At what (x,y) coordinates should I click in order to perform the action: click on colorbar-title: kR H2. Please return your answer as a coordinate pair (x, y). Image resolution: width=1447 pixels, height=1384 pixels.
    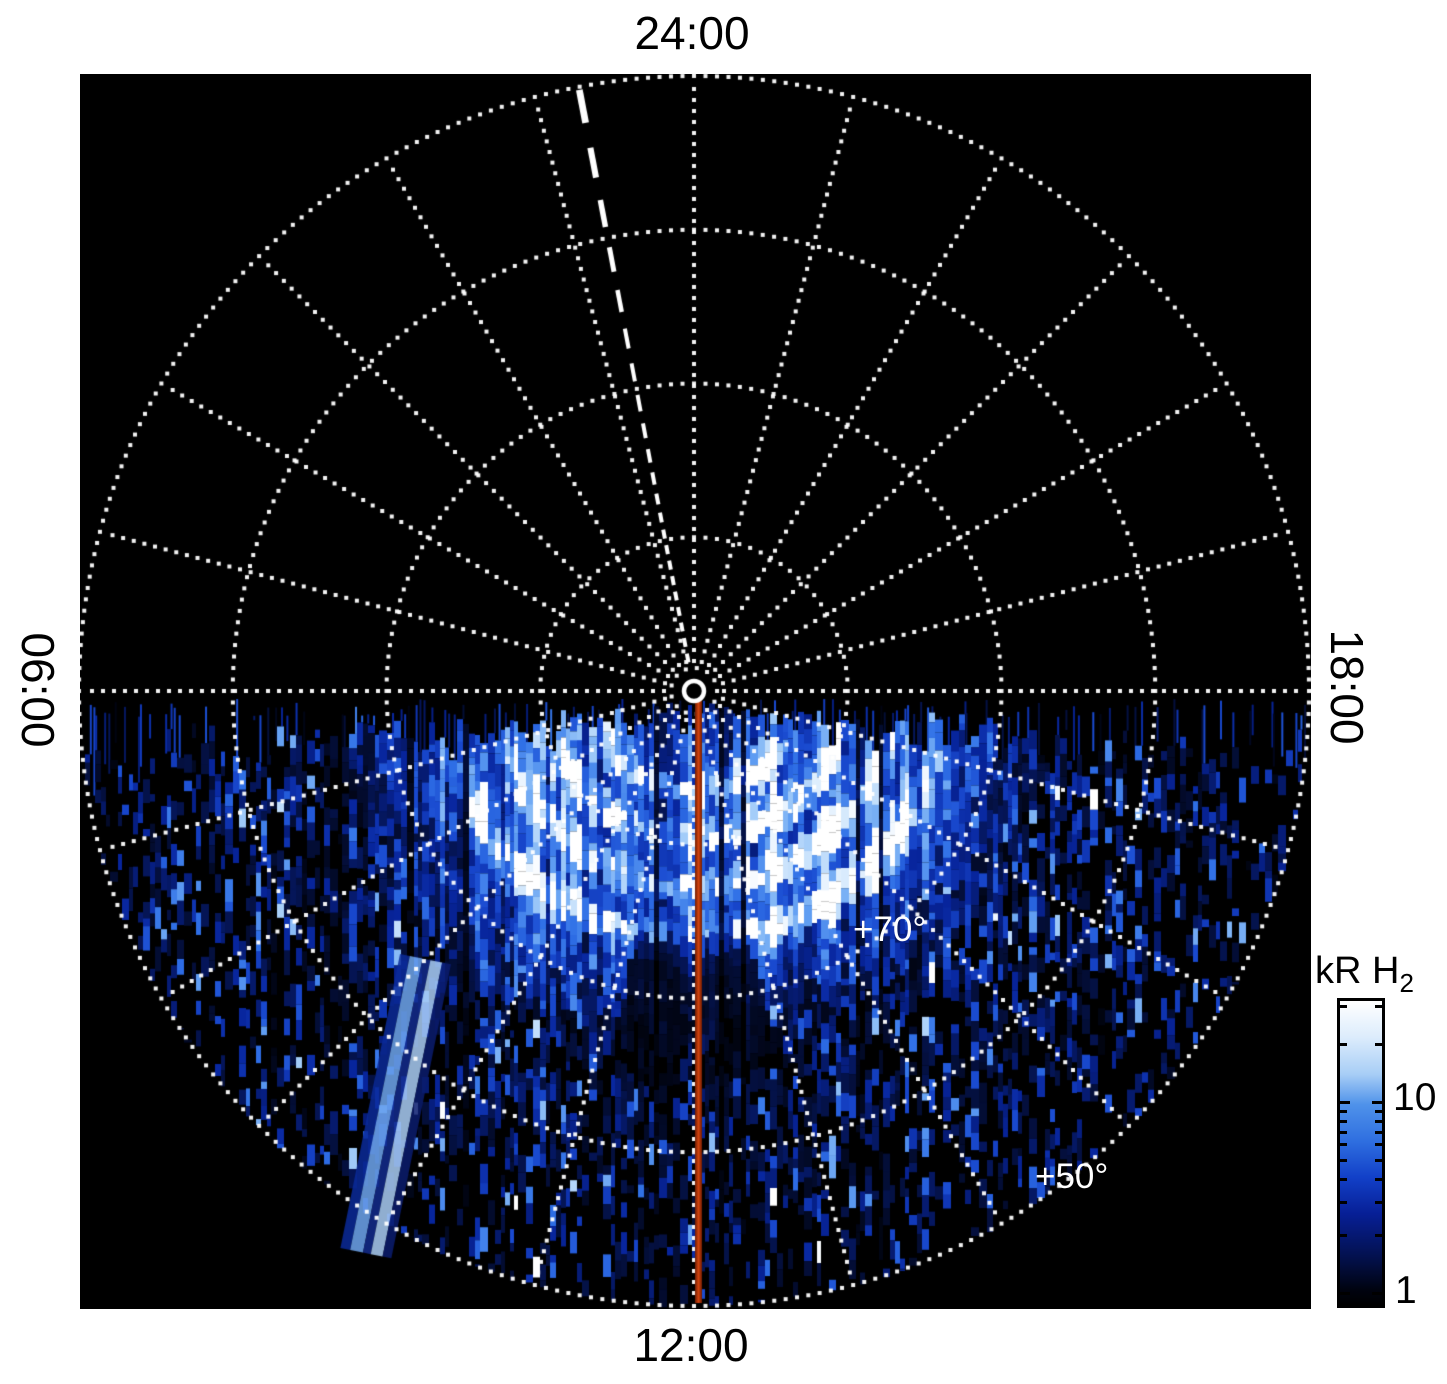
    Looking at the image, I should click on (1364, 974).